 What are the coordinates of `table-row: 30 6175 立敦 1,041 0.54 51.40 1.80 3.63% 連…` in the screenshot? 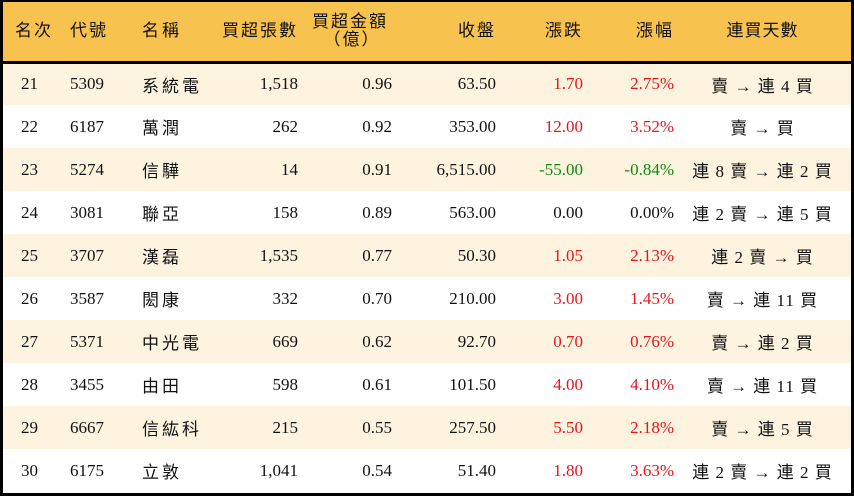 It's located at (427, 470).